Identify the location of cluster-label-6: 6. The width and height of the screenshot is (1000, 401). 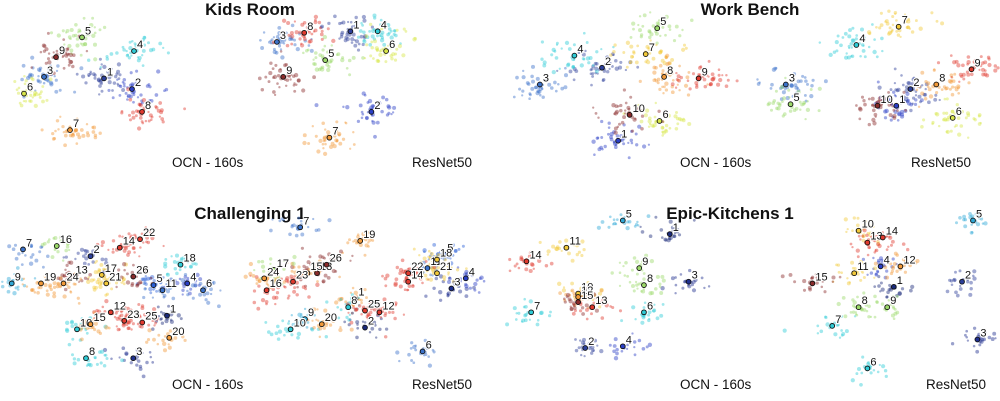
(873, 362).